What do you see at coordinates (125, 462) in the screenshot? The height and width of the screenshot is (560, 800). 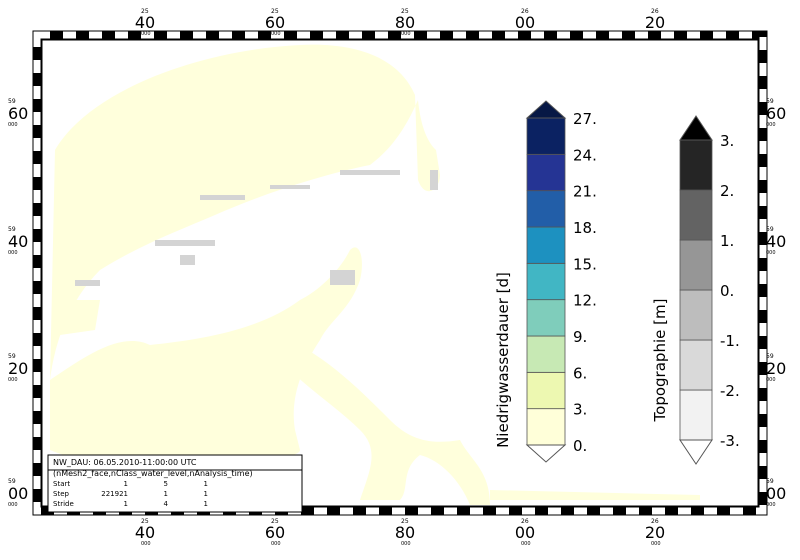 I see `info-title: NW_DAU: 06.05.2010-11:00:00 UTC` at bounding box center [125, 462].